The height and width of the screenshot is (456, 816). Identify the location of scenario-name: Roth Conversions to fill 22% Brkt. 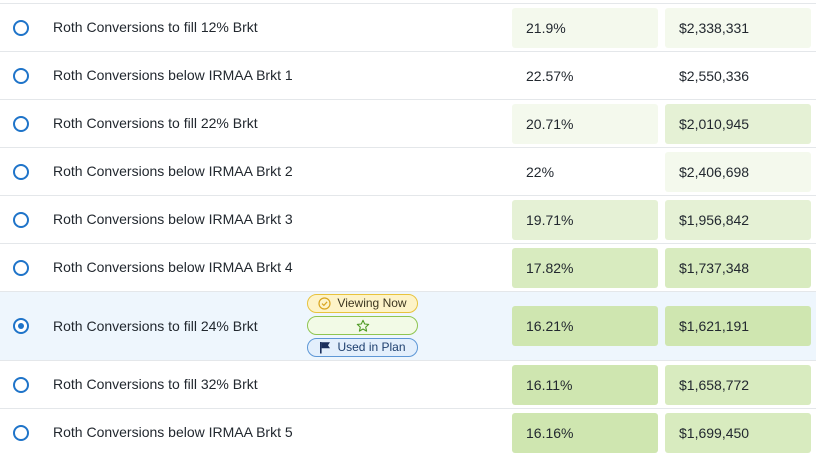
(155, 123).